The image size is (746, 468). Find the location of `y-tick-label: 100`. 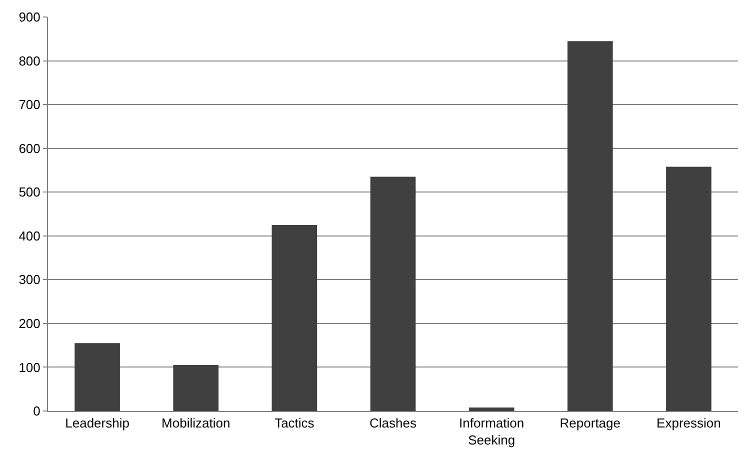

y-tick-label: 100 is located at coordinates (29, 367).